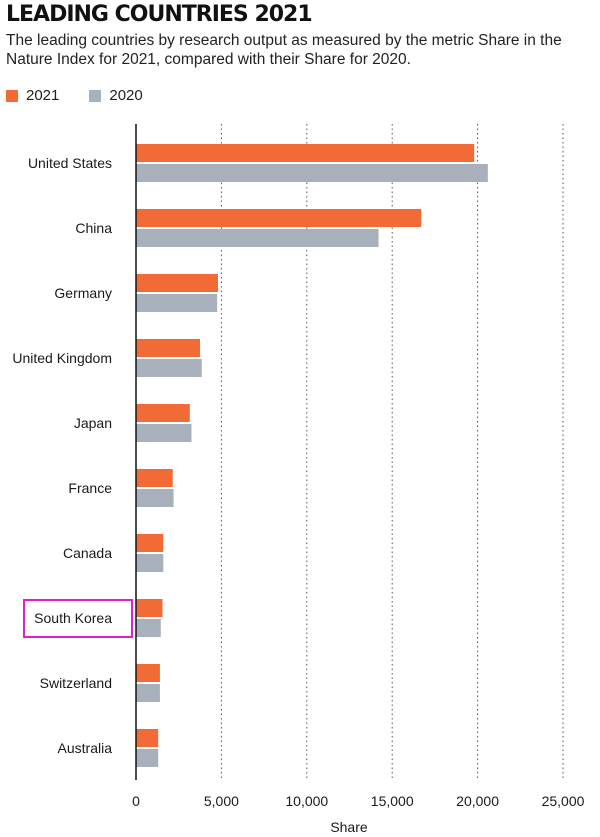  I want to click on legend-label-2020: 2020, so click(126, 95).